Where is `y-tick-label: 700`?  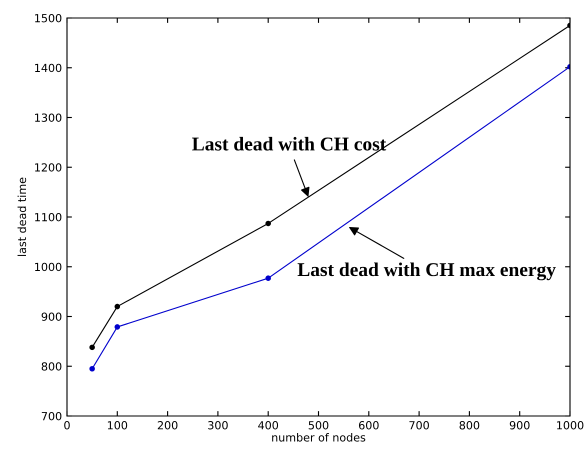
y-tick-label: 700 is located at coordinates (52, 416).